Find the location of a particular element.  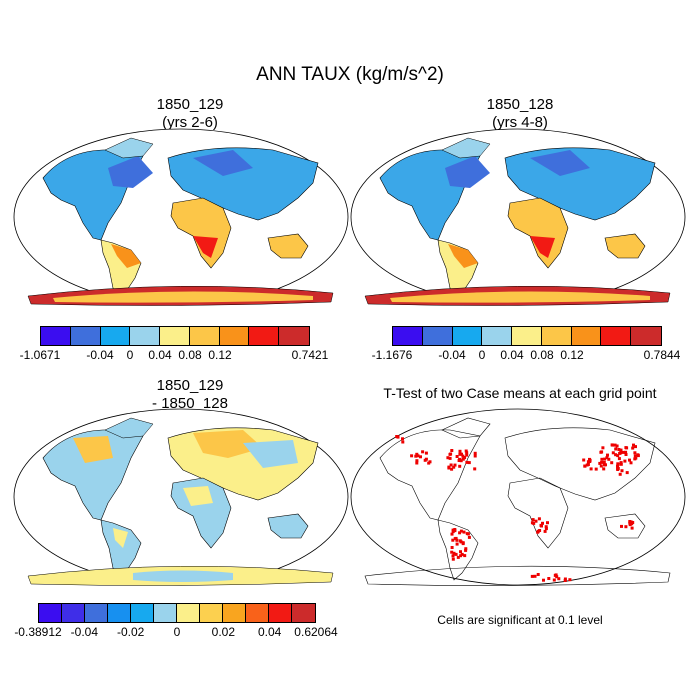

colorbar-panel-1: -1.0671 -0.04 0 0.04 0.08 0.12 0.7421 is located at coordinates (174, 346).